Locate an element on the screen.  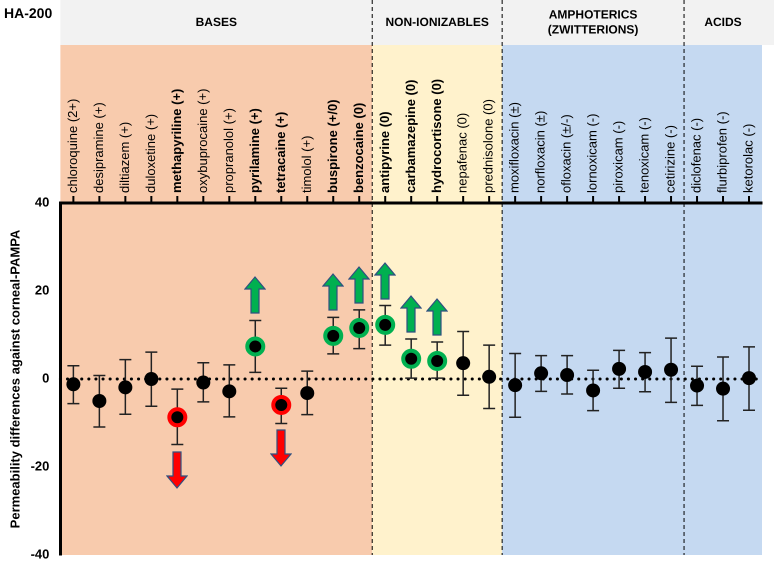
x-tick-label: flurbiprofen (-) is located at coordinates (722, 152).